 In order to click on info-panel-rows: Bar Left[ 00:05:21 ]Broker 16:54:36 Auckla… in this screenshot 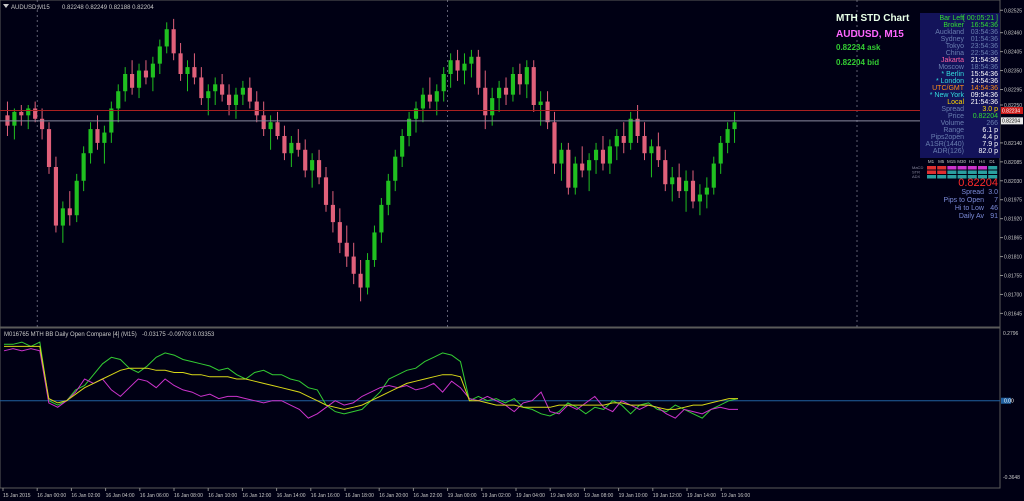, I will do `click(961, 85)`.